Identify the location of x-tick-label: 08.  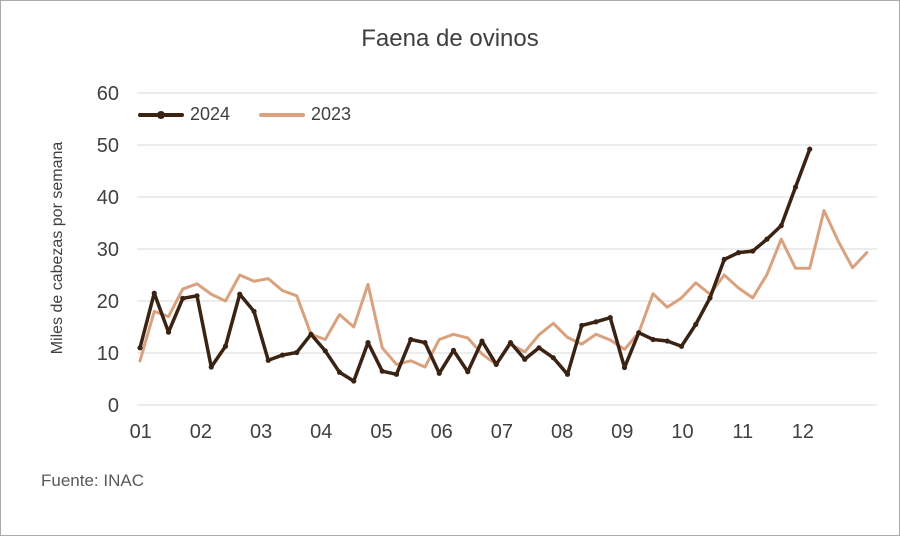
(562, 432).